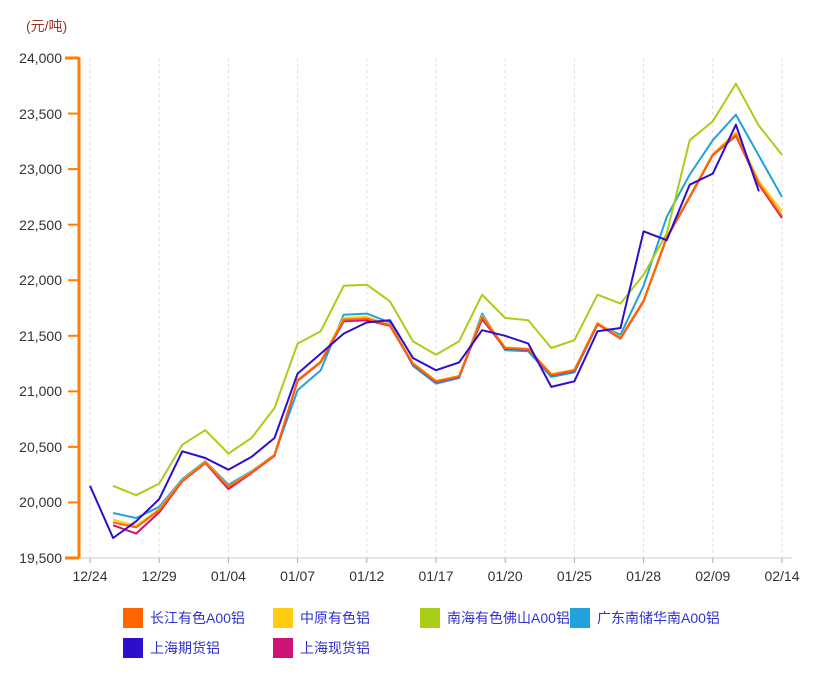 This screenshot has height=677, width=824. What do you see at coordinates (436, 576) in the screenshot?
I see `x-tick-label: 01/17` at bounding box center [436, 576].